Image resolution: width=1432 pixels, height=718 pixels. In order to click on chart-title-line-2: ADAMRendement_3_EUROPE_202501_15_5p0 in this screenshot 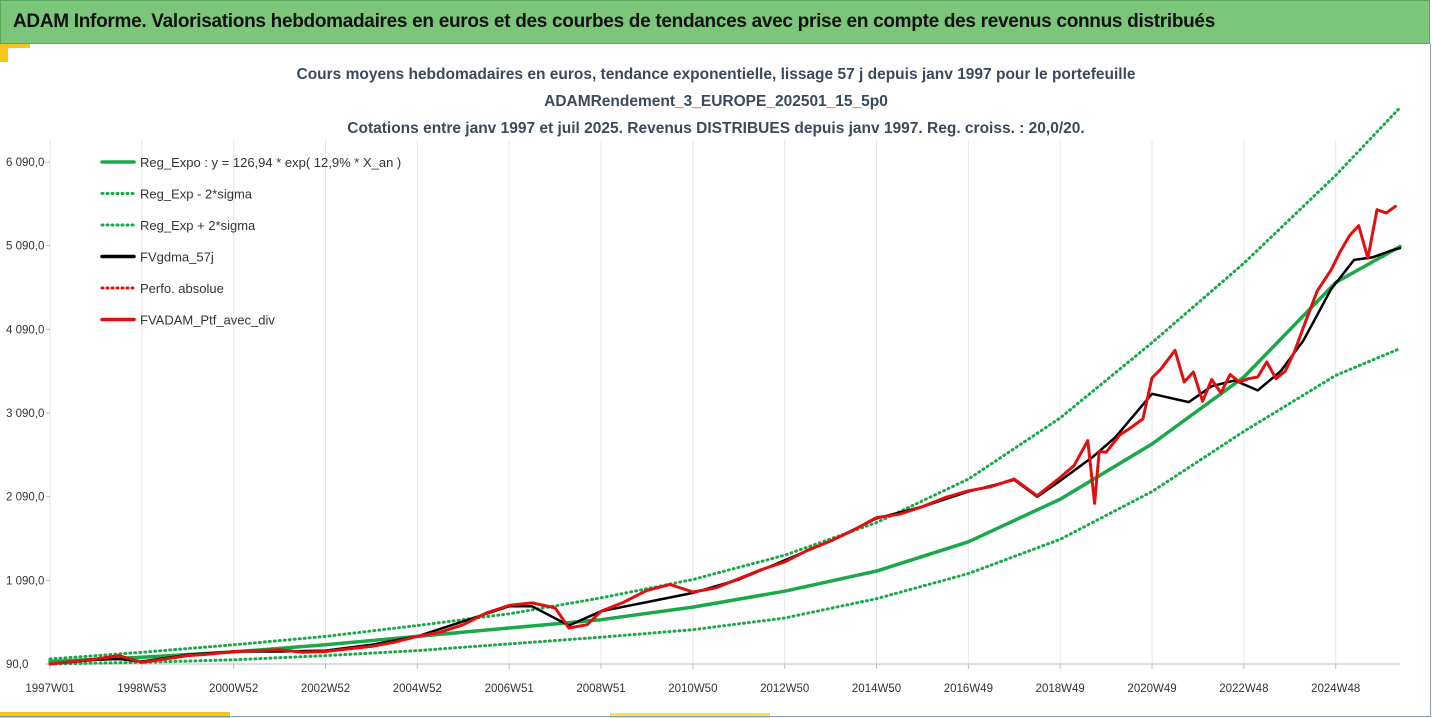, I will do `click(716, 101)`.